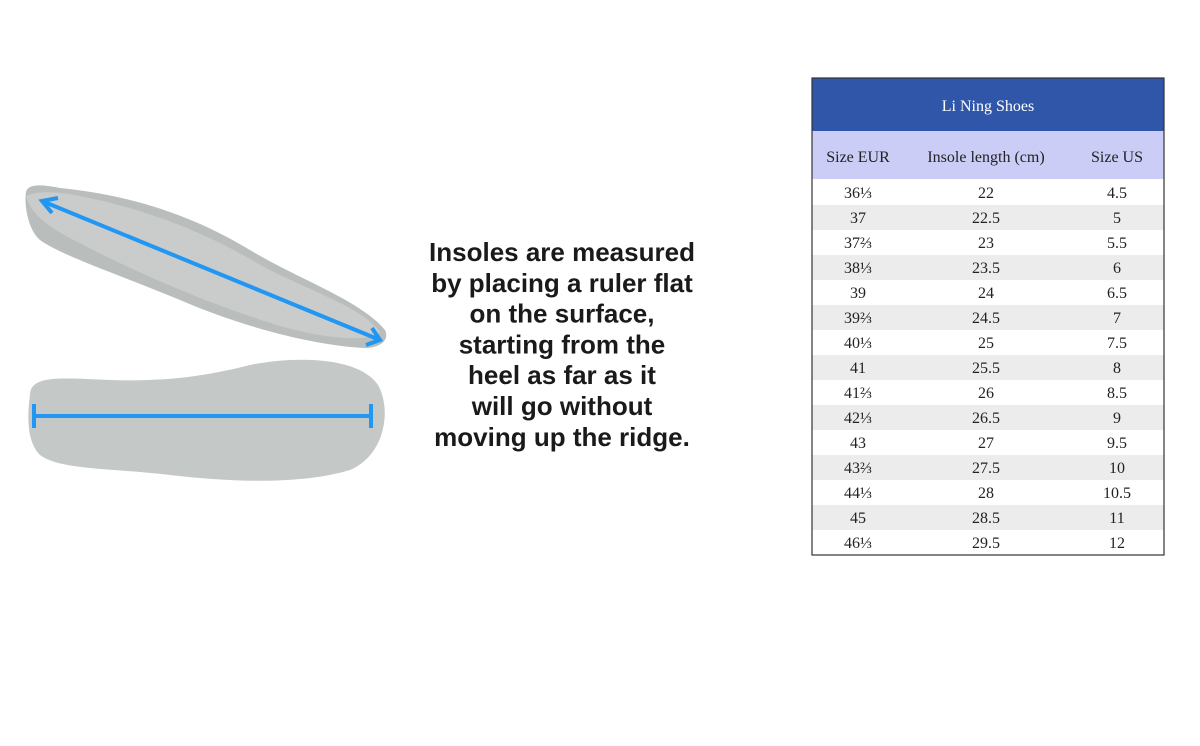 This screenshot has width=1200, height=746. I want to click on table-cell: 24.5, so click(986, 318).